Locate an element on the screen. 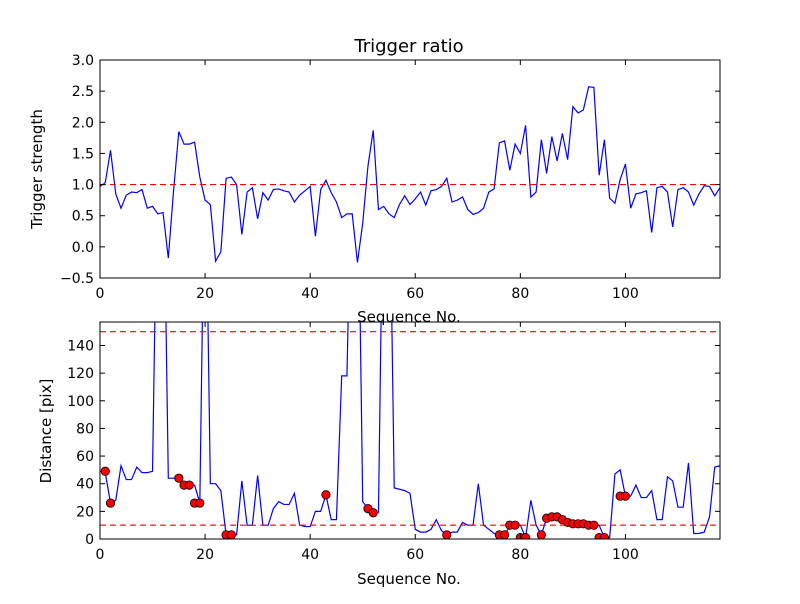 The image size is (800, 604). top-x-tick-label-2: 40 is located at coordinates (310, 294).